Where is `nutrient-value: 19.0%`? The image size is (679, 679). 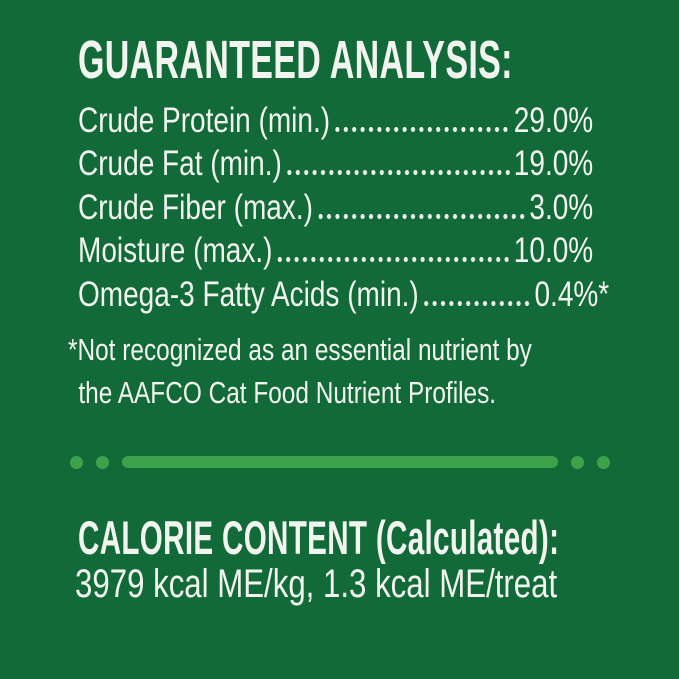
nutrient-value: 19.0% is located at coordinates (553, 164).